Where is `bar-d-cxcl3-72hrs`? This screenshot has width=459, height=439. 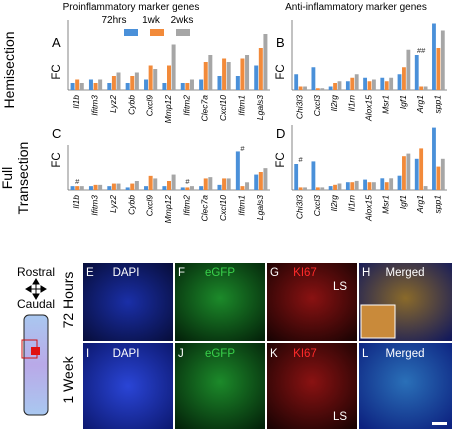 bar-d-cxcl3-72hrs is located at coordinates (313, 175).